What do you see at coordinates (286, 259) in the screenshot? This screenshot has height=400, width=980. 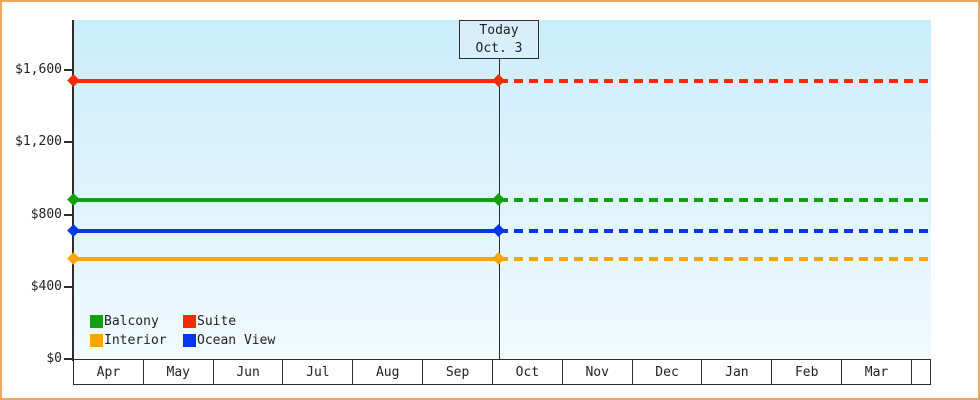 I see `series-line-interior-solid` at bounding box center [286, 259].